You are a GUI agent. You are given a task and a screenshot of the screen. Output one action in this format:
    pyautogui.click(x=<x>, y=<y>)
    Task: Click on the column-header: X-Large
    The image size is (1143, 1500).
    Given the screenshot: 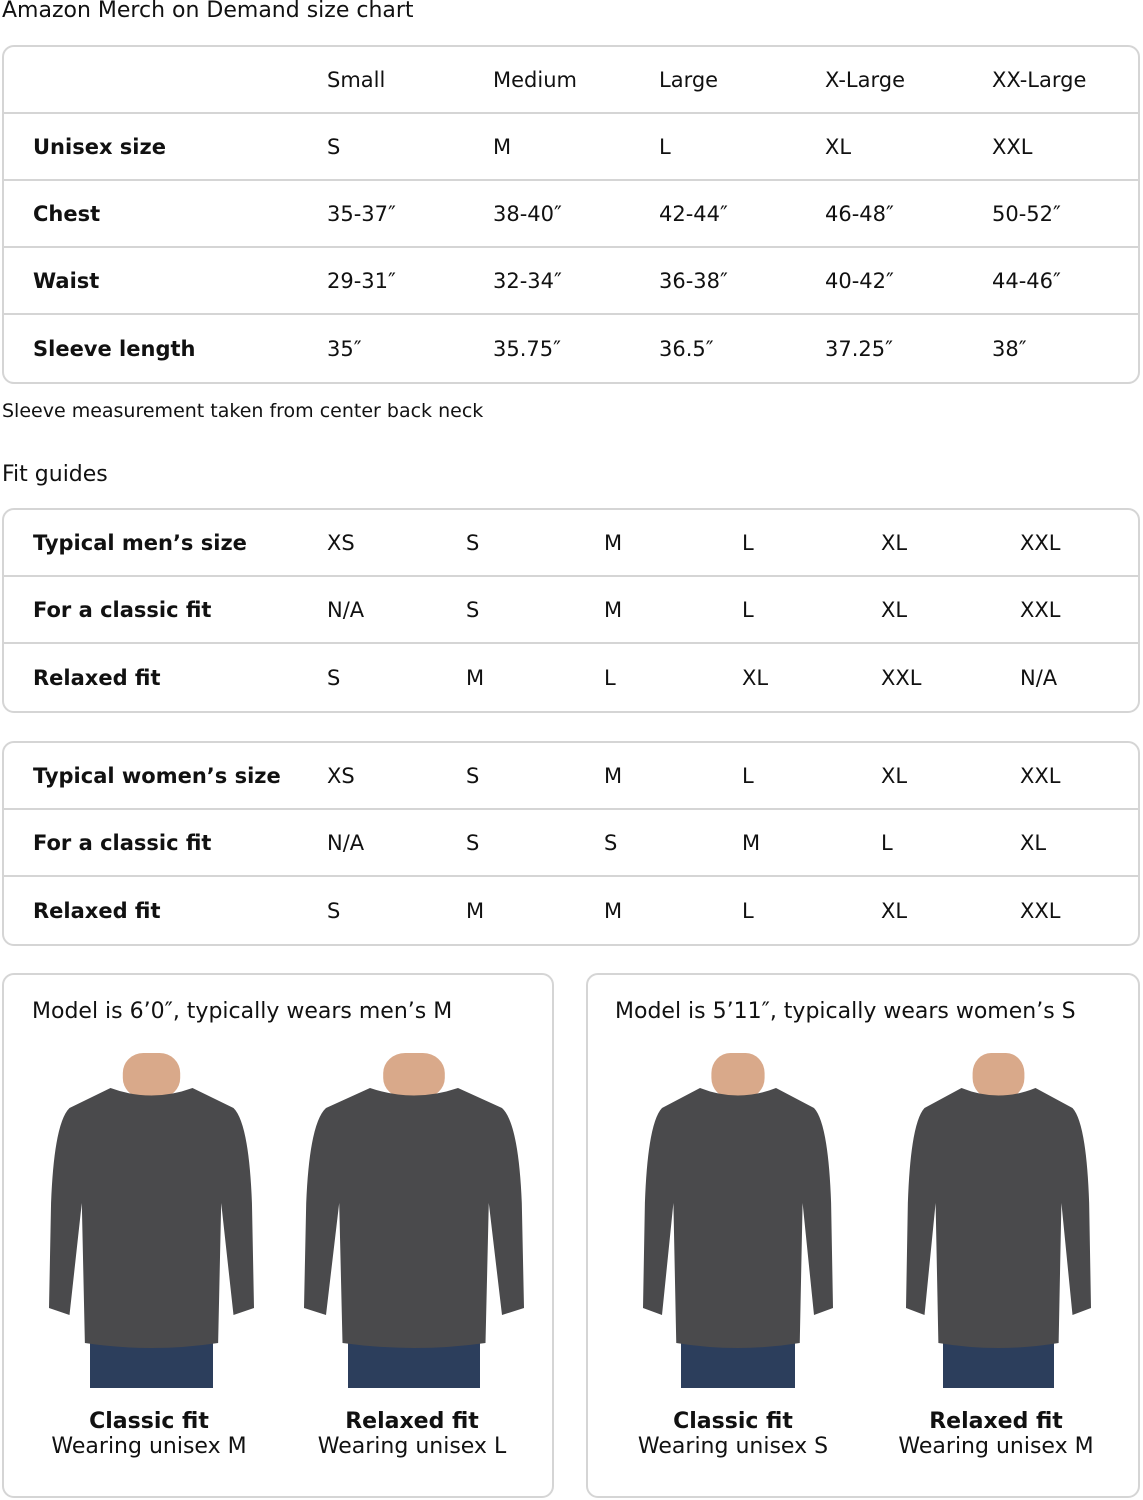 What is the action you would take?
    pyautogui.click(x=865, y=79)
    